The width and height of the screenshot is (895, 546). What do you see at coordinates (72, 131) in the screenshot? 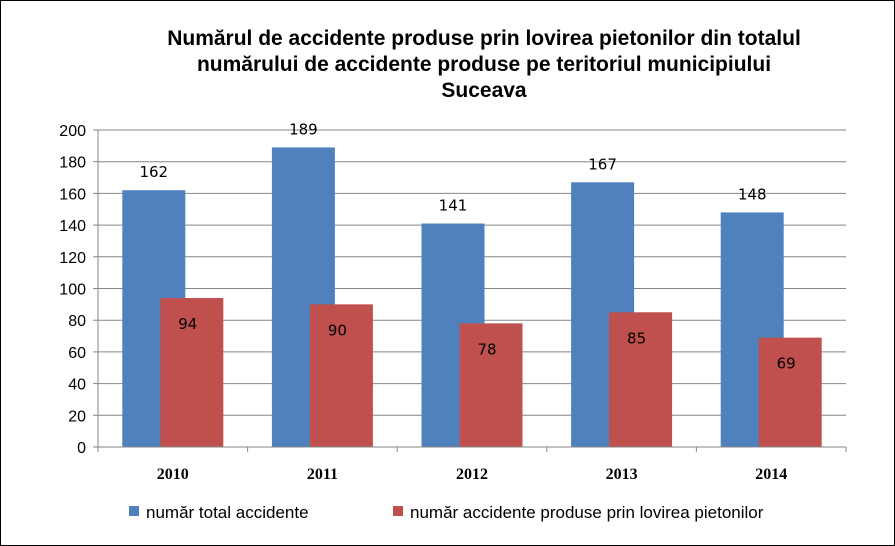
I see `y-tick-label: 200` at bounding box center [72, 131].